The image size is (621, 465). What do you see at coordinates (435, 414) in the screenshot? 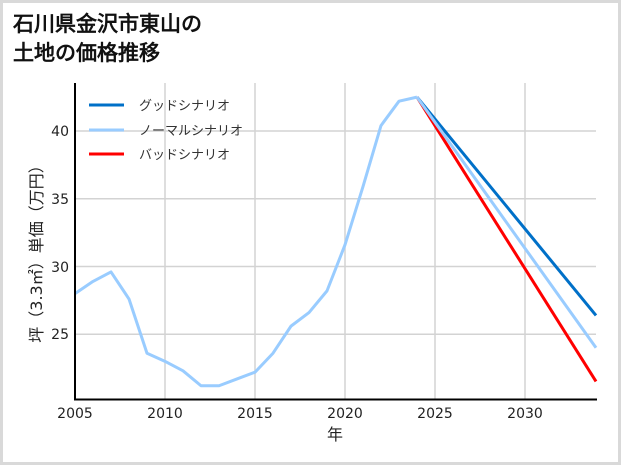
I see `x-tick-label: 2025` at bounding box center [435, 414].